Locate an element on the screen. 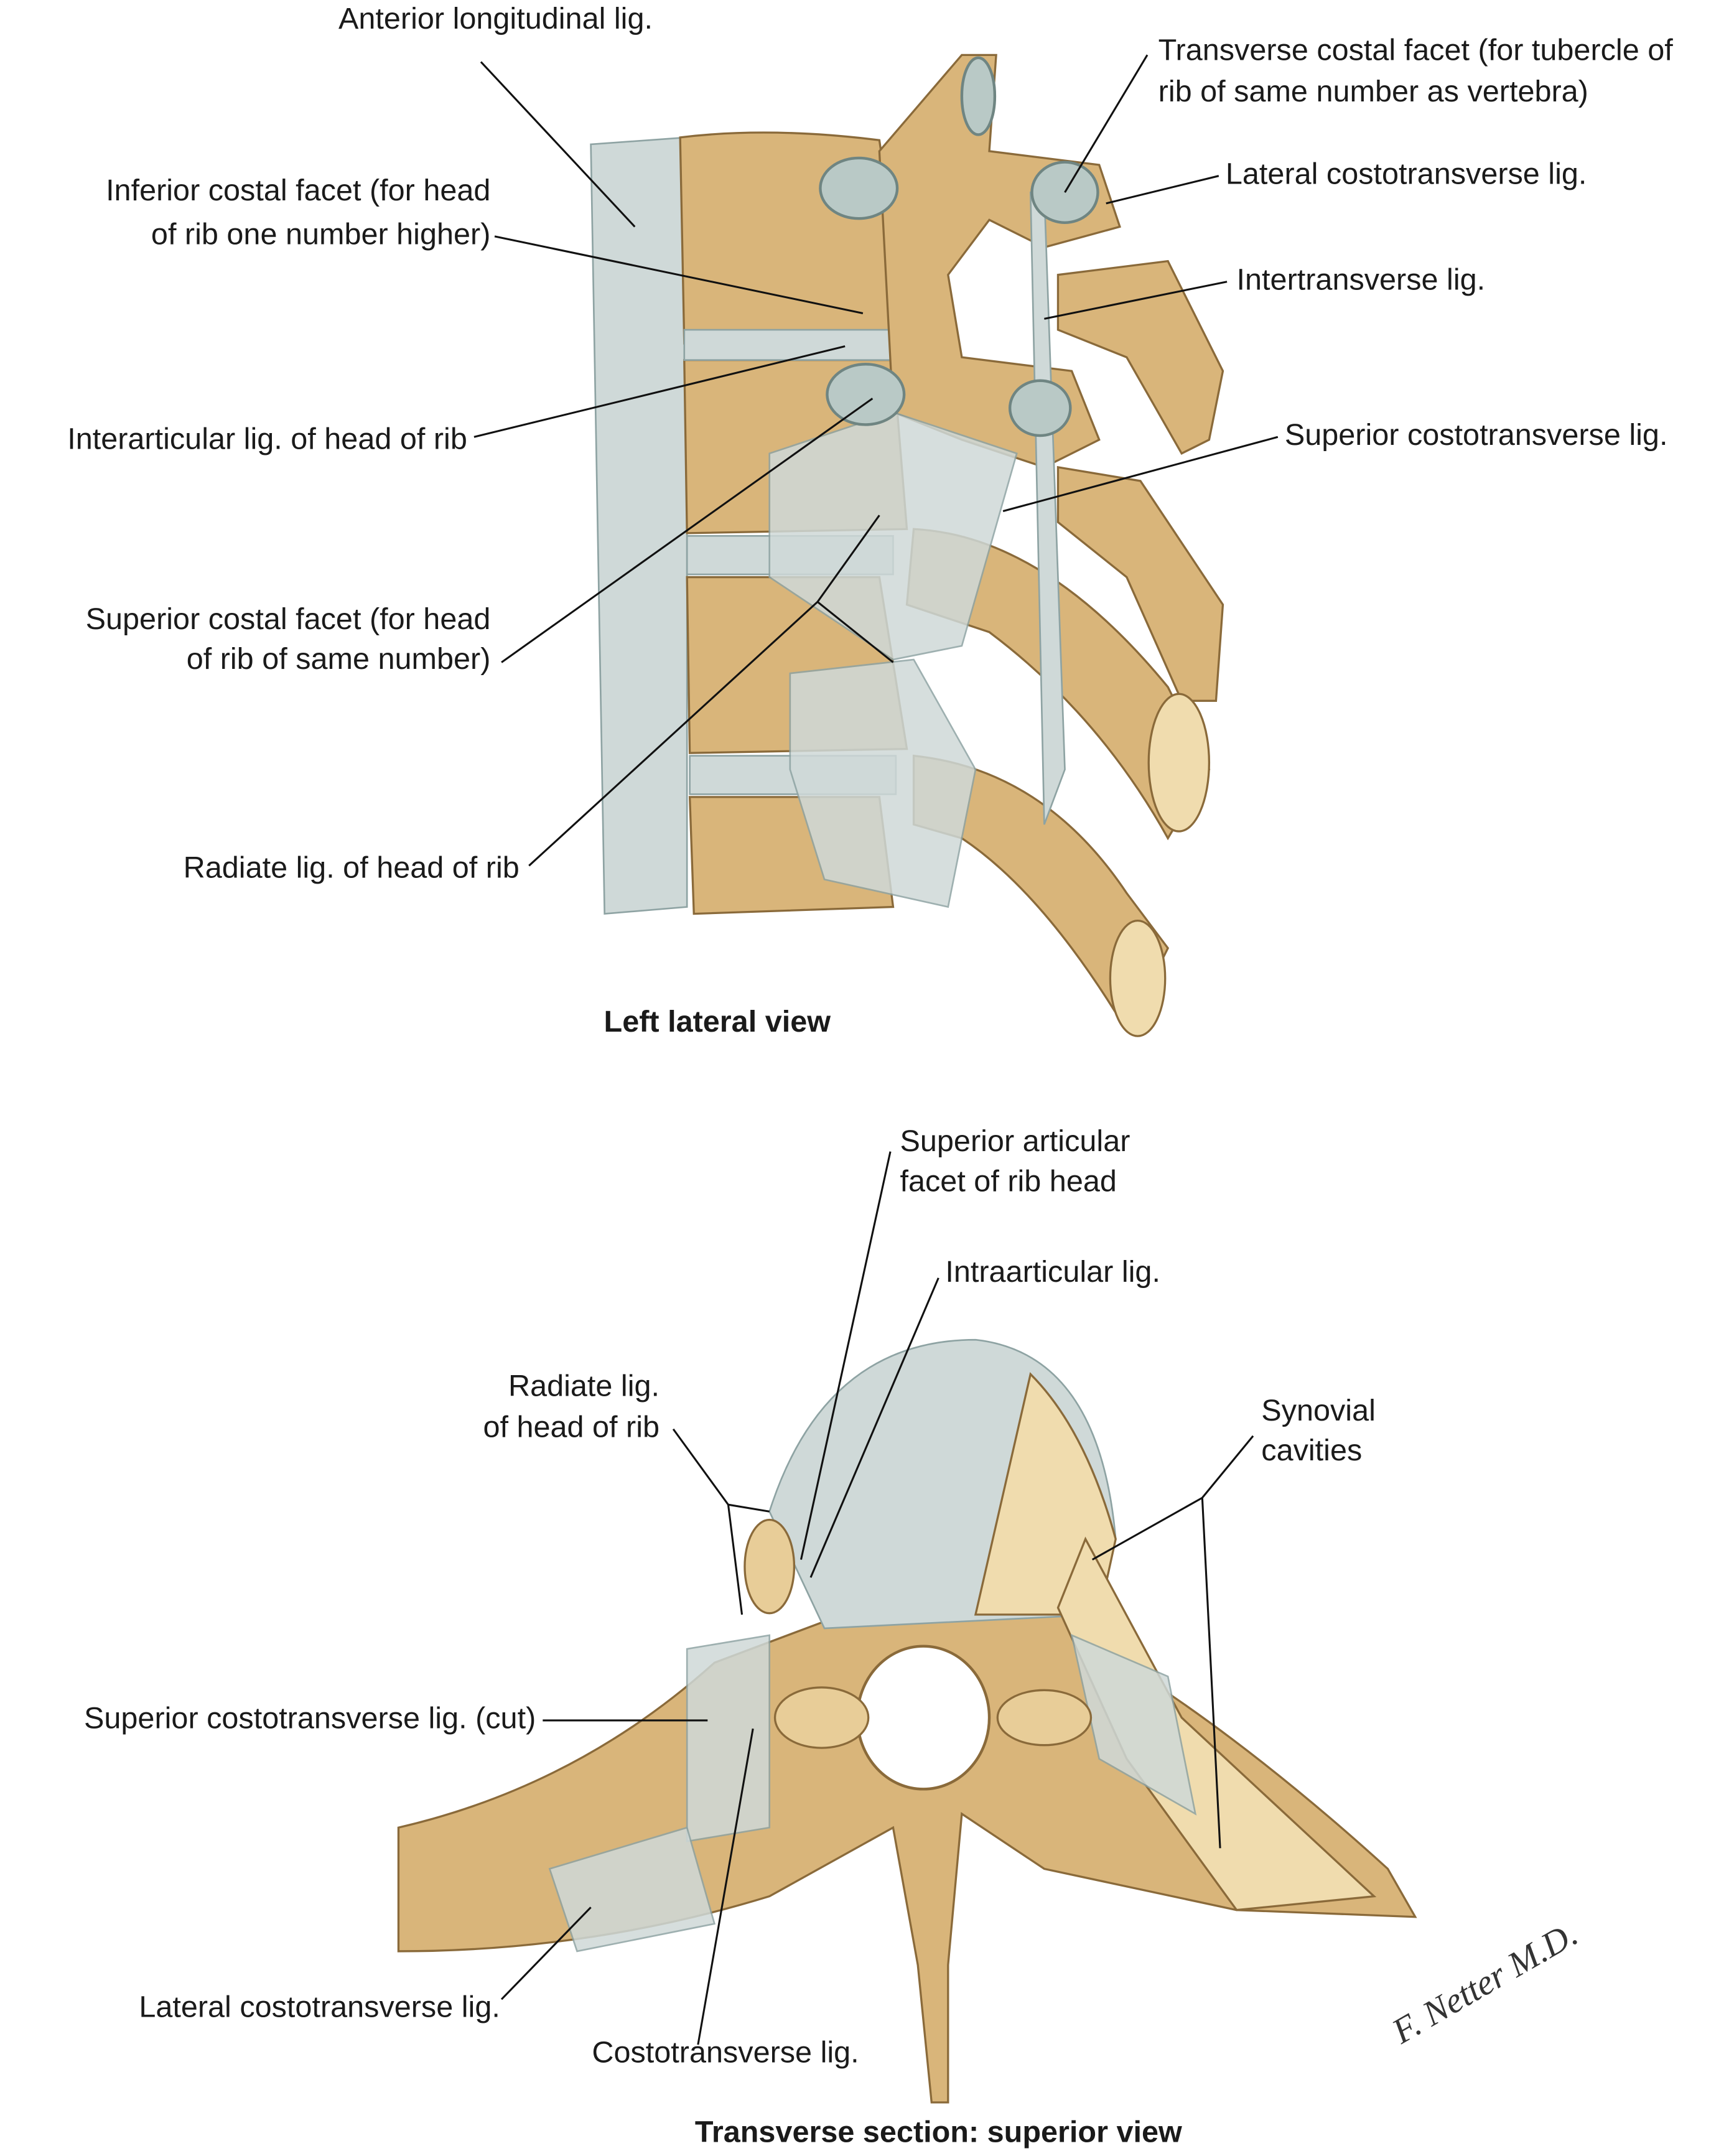 The height and width of the screenshot is (2156, 1734). label: Radiate lig. is located at coordinates (584, 1385).